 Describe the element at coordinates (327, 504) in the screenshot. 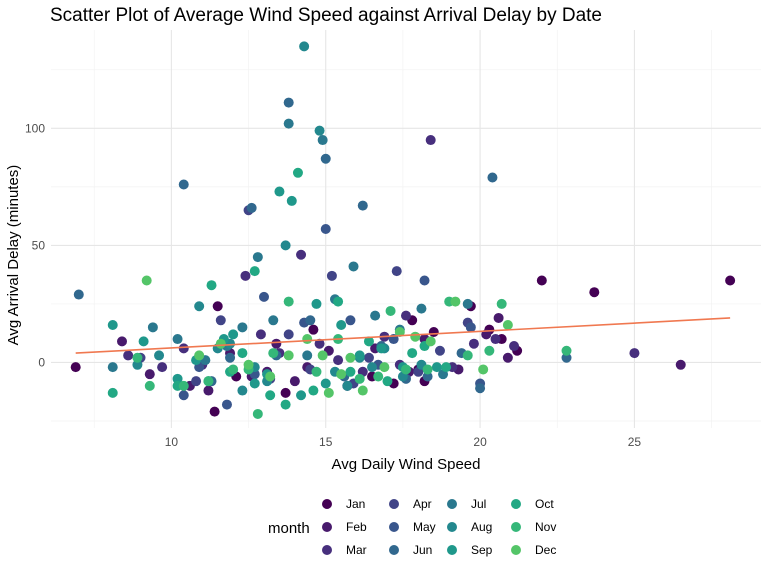

I see `legend-marker-jan` at that location.